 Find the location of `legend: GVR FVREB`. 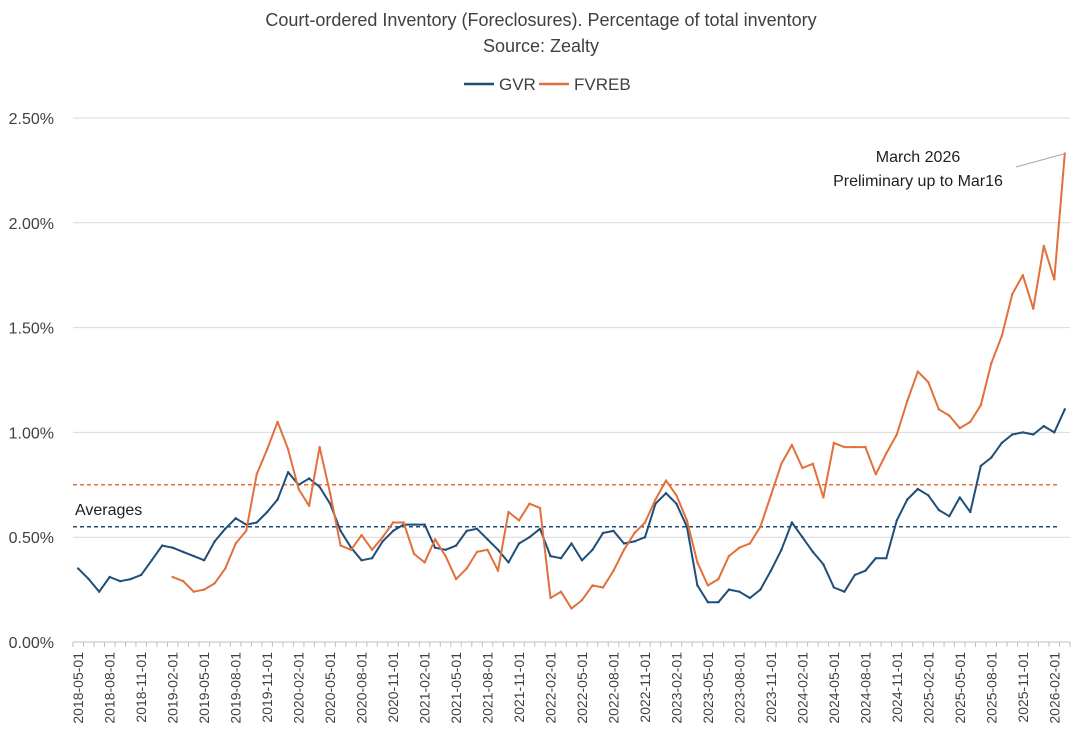

legend: GVR FVREB is located at coordinates (547, 84).